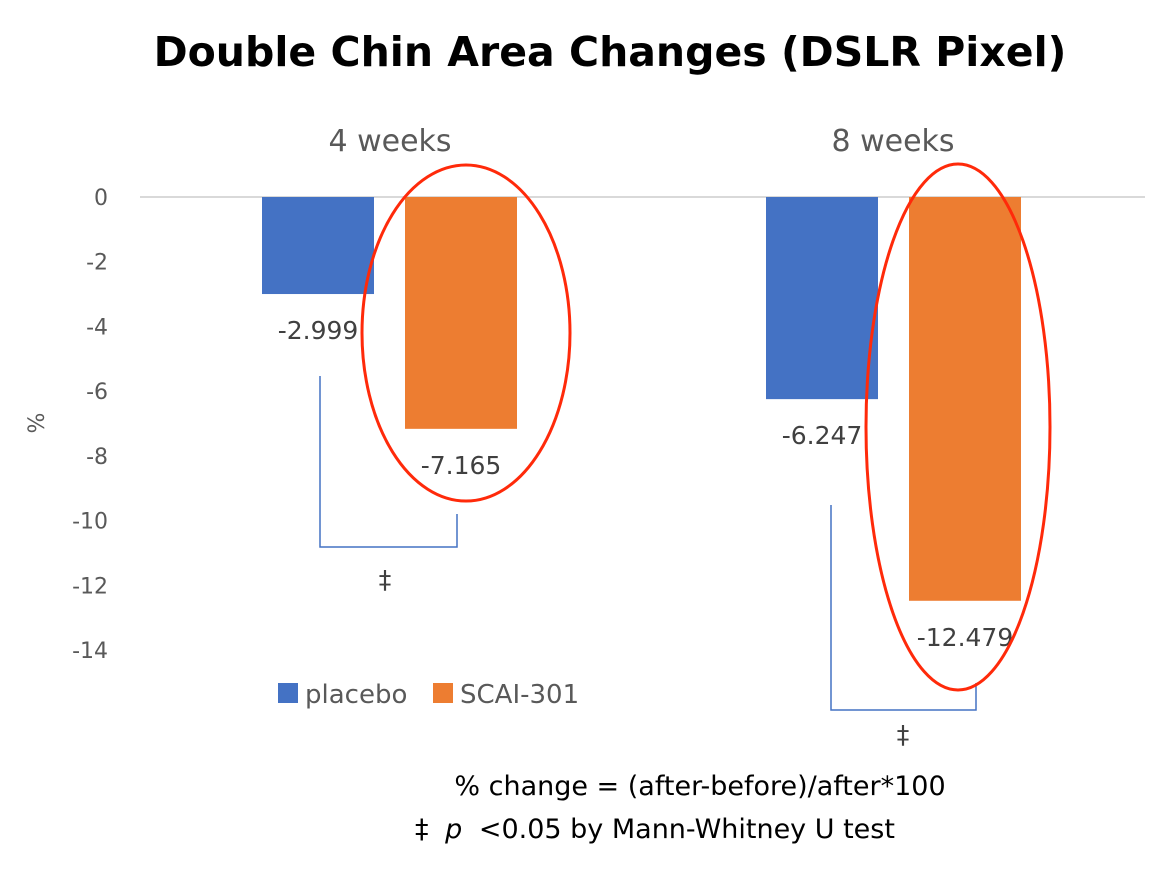  I want to click on footnote-p: p, so click(453, 829).